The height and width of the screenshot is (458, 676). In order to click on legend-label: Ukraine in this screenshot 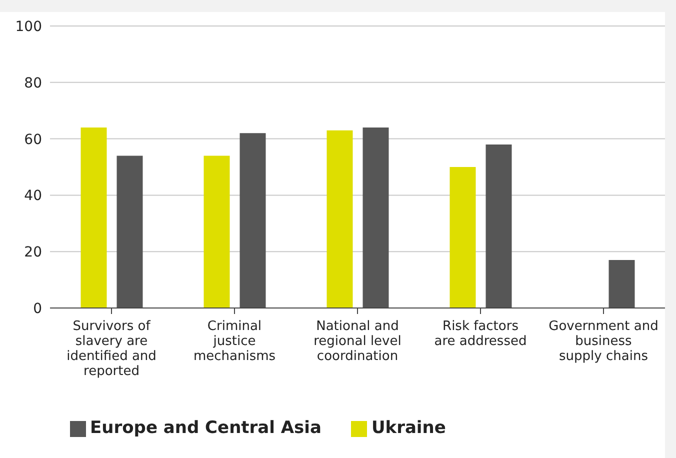, I will do `click(408, 428)`.